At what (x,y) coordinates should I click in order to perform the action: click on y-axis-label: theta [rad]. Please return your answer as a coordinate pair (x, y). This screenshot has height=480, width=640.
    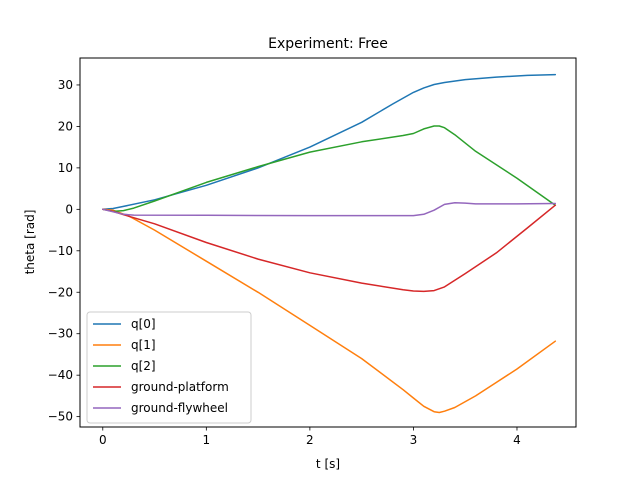
    Looking at the image, I should click on (30, 242).